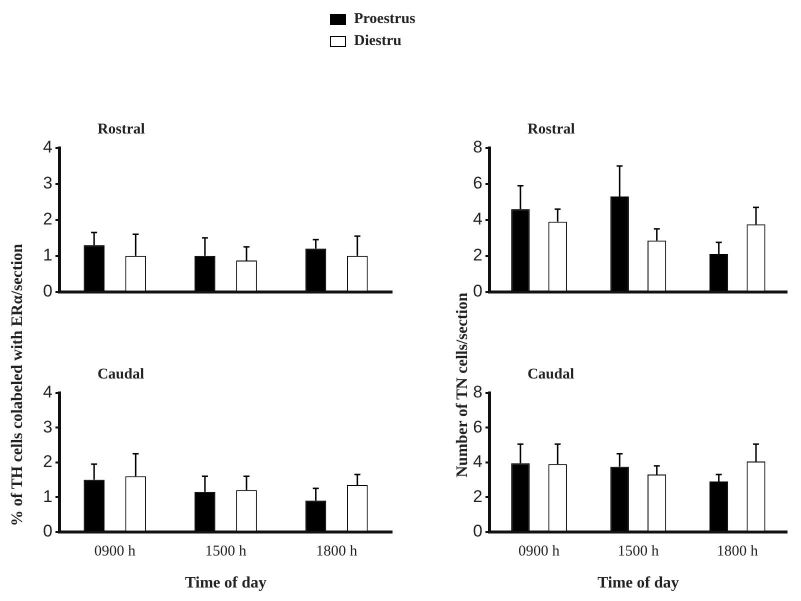 Image resolution: width=801 pixels, height=601 pixels. What do you see at coordinates (385, 19) in the screenshot?
I see `legend-label: Proestrus` at bounding box center [385, 19].